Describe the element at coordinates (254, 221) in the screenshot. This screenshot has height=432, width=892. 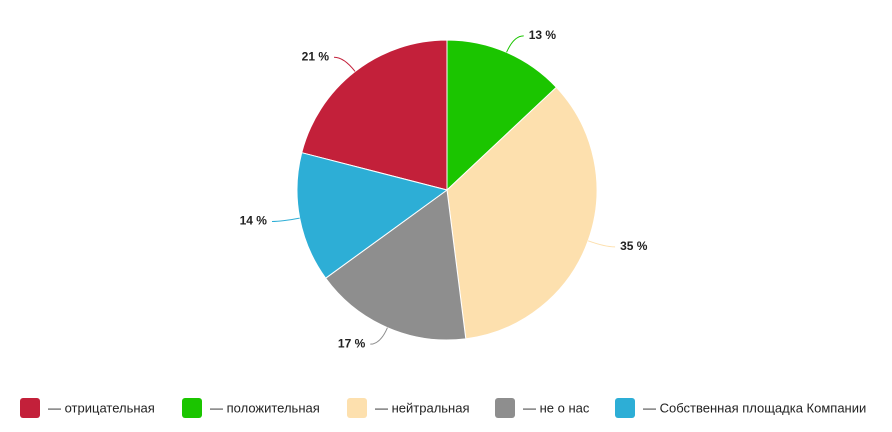
I see `data-label: 14 %` at that location.